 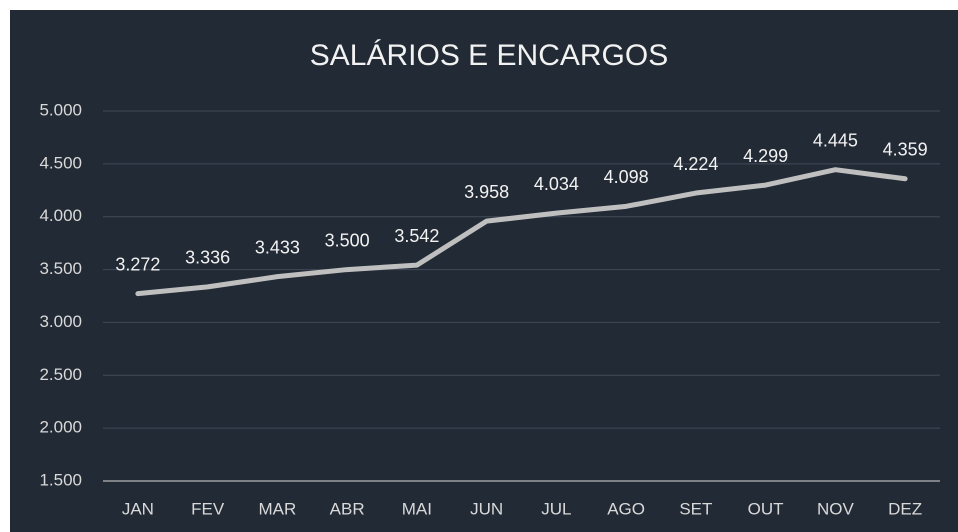 What do you see at coordinates (416, 236) in the screenshot?
I see `data-label: 3.542` at bounding box center [416, 236].